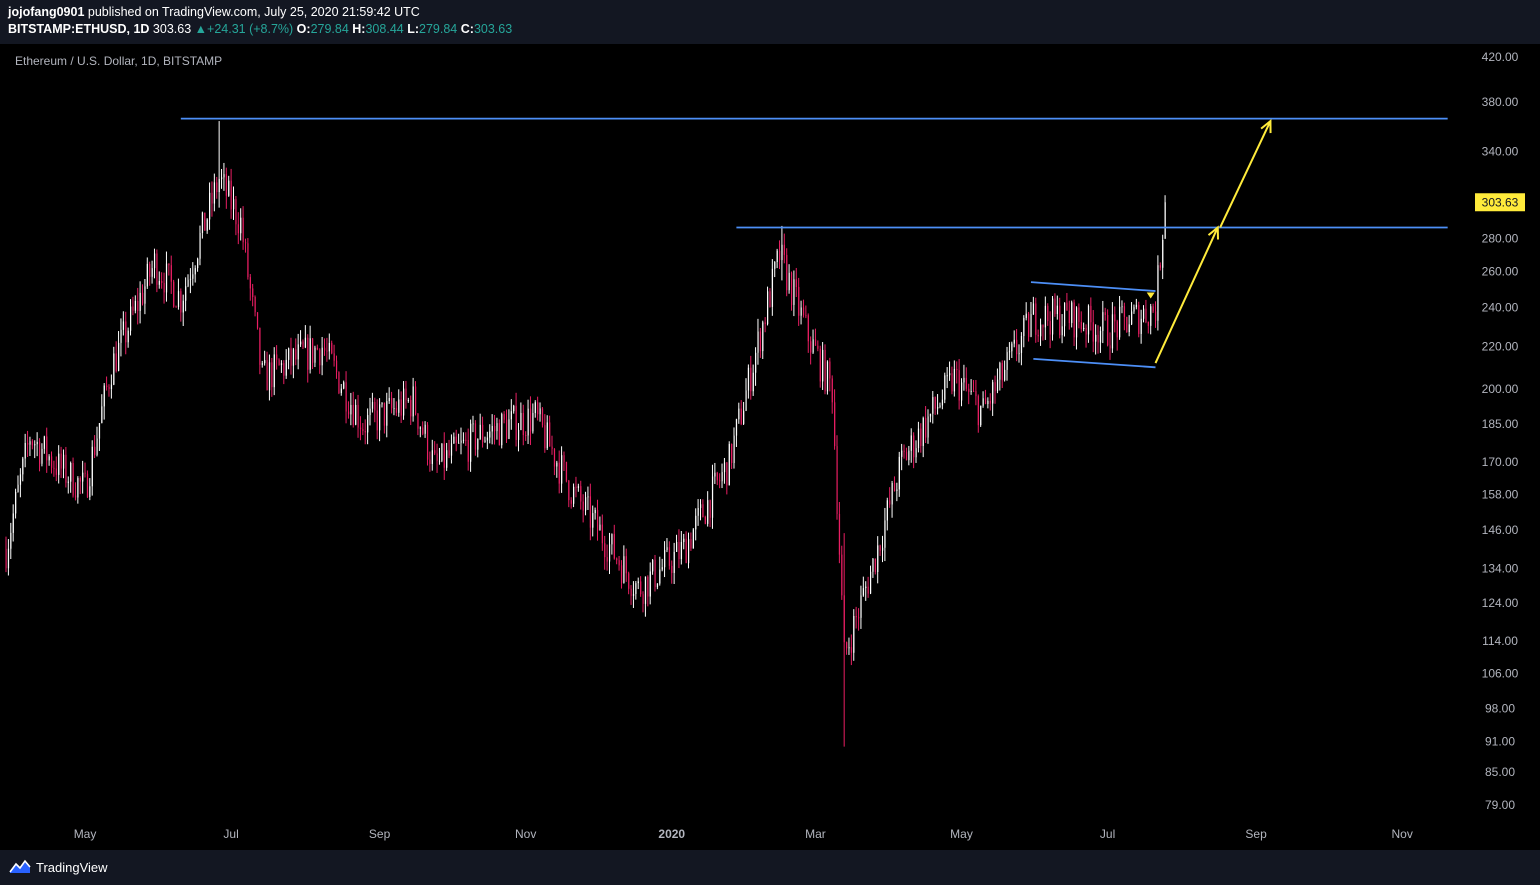 The height and width of the screenshot is (885, 1540). I want to click on price-tick-label: 124.00, so click(1500, 603).